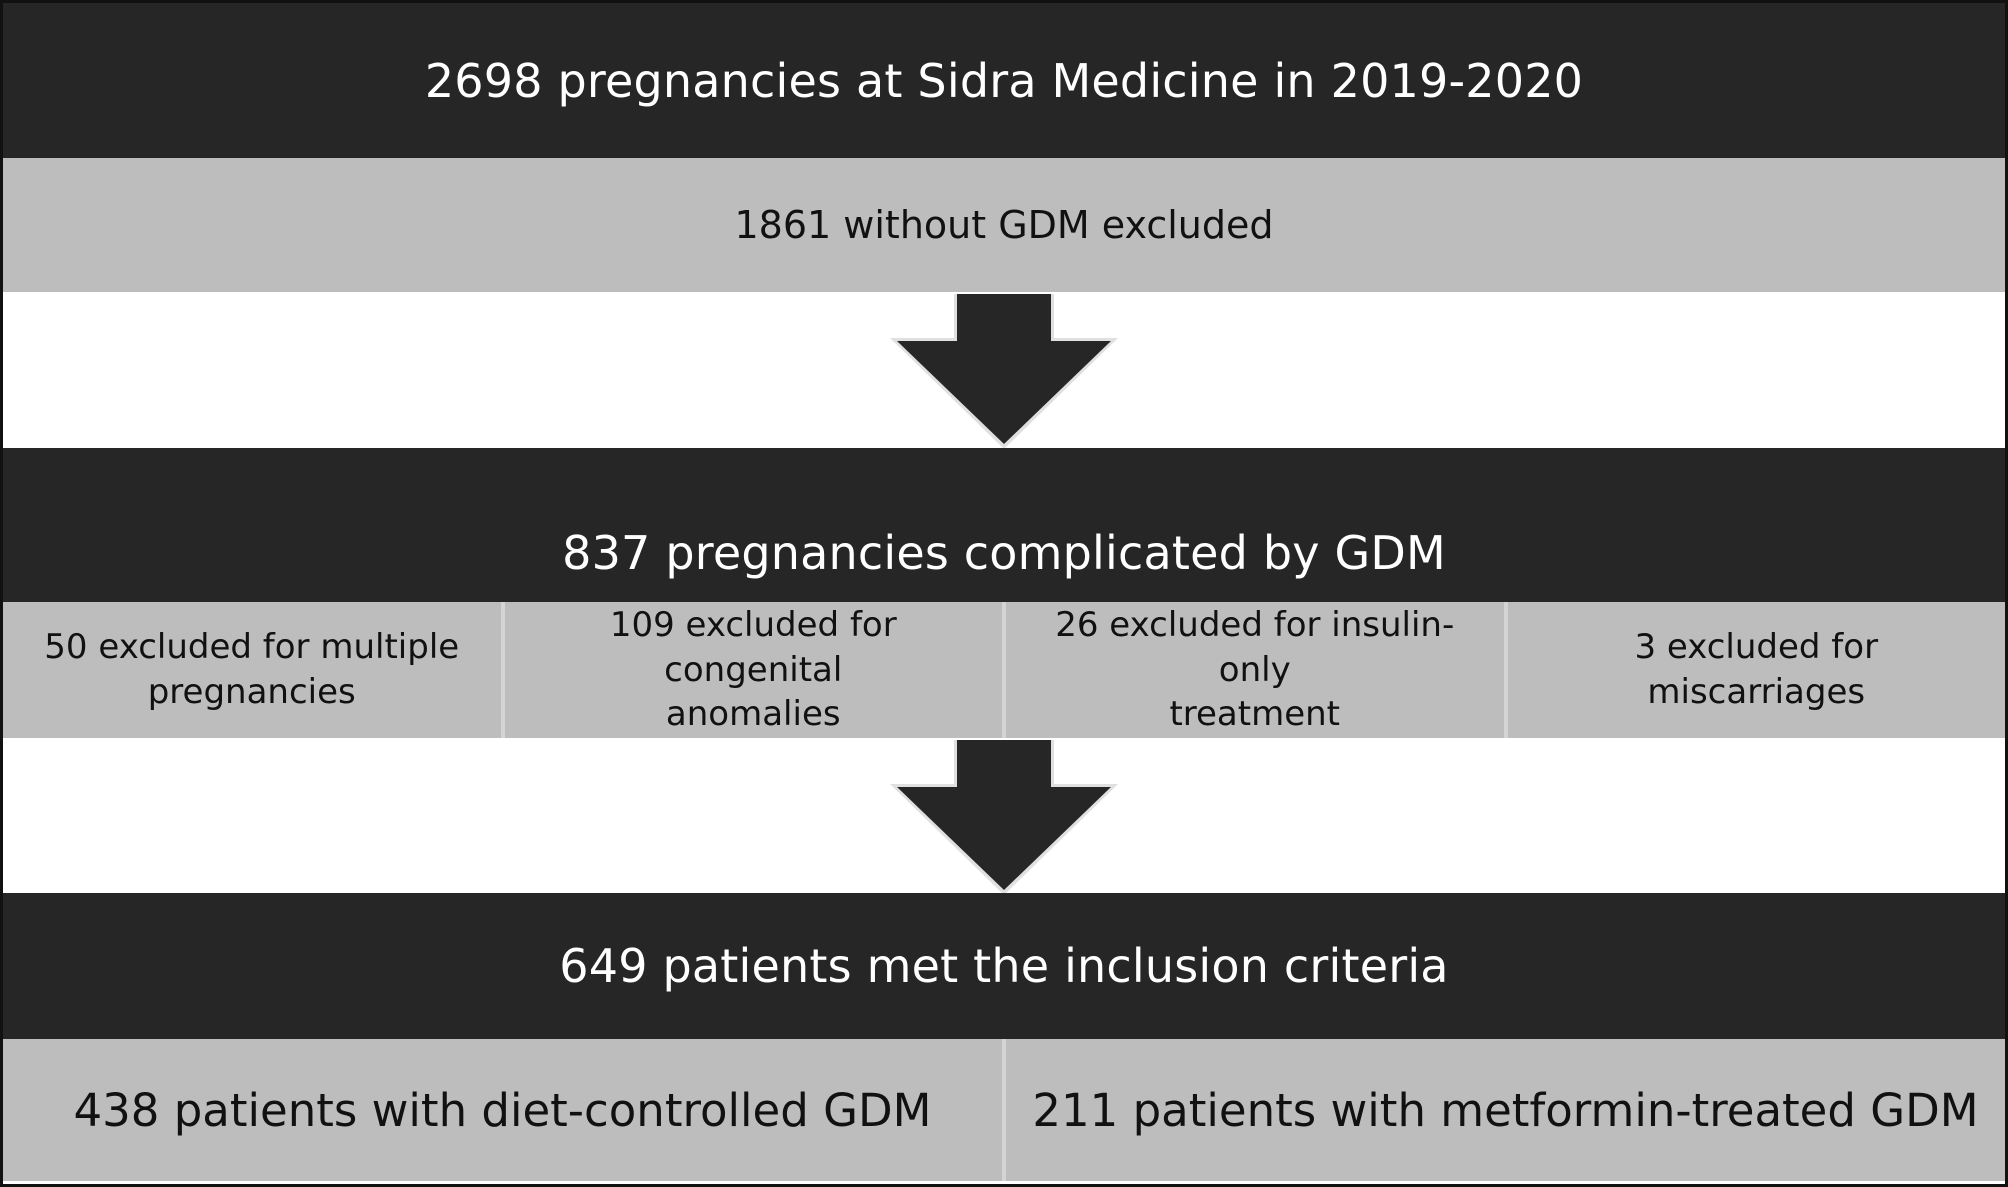  What do you see at coordinates (753, 714) in the screenshot?
I see `exclusion-line: anomalies` at bounding box center [753, 714].